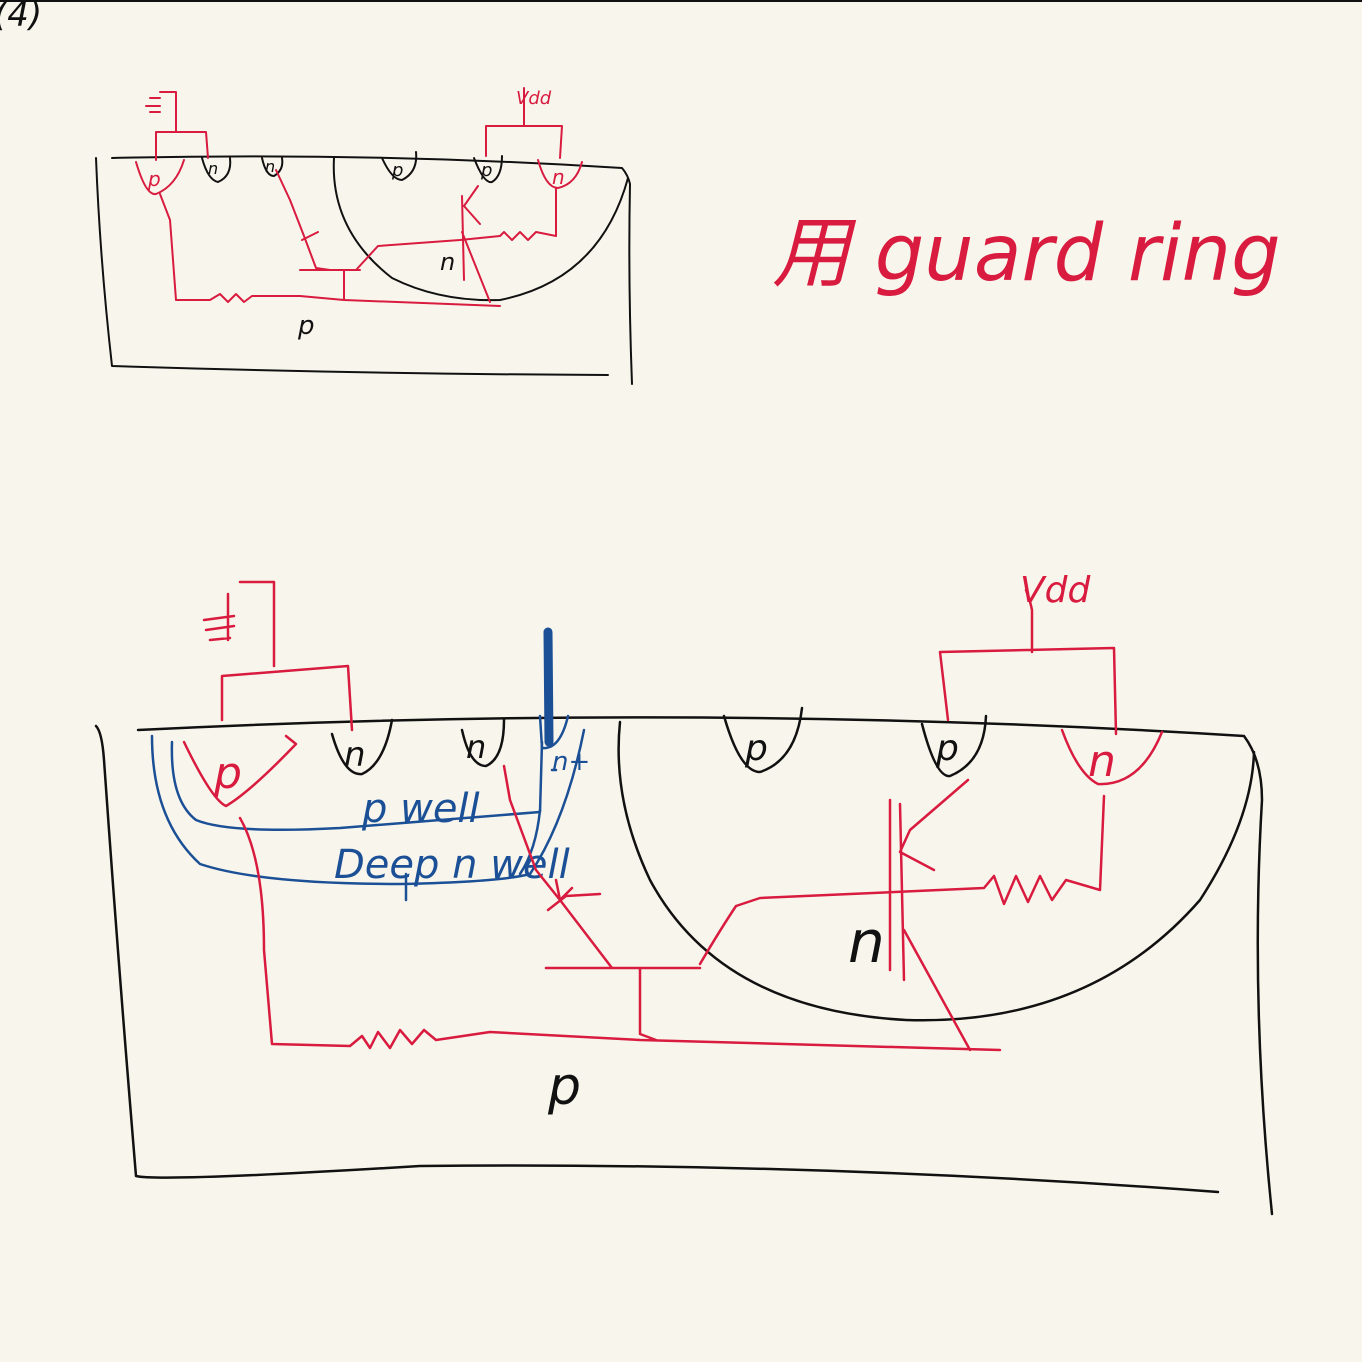 This screenshot has width=1362, height=1362. Describe the element at coordinates (182, 126) in the screenshot. I see `small-ground-wire` at that location.